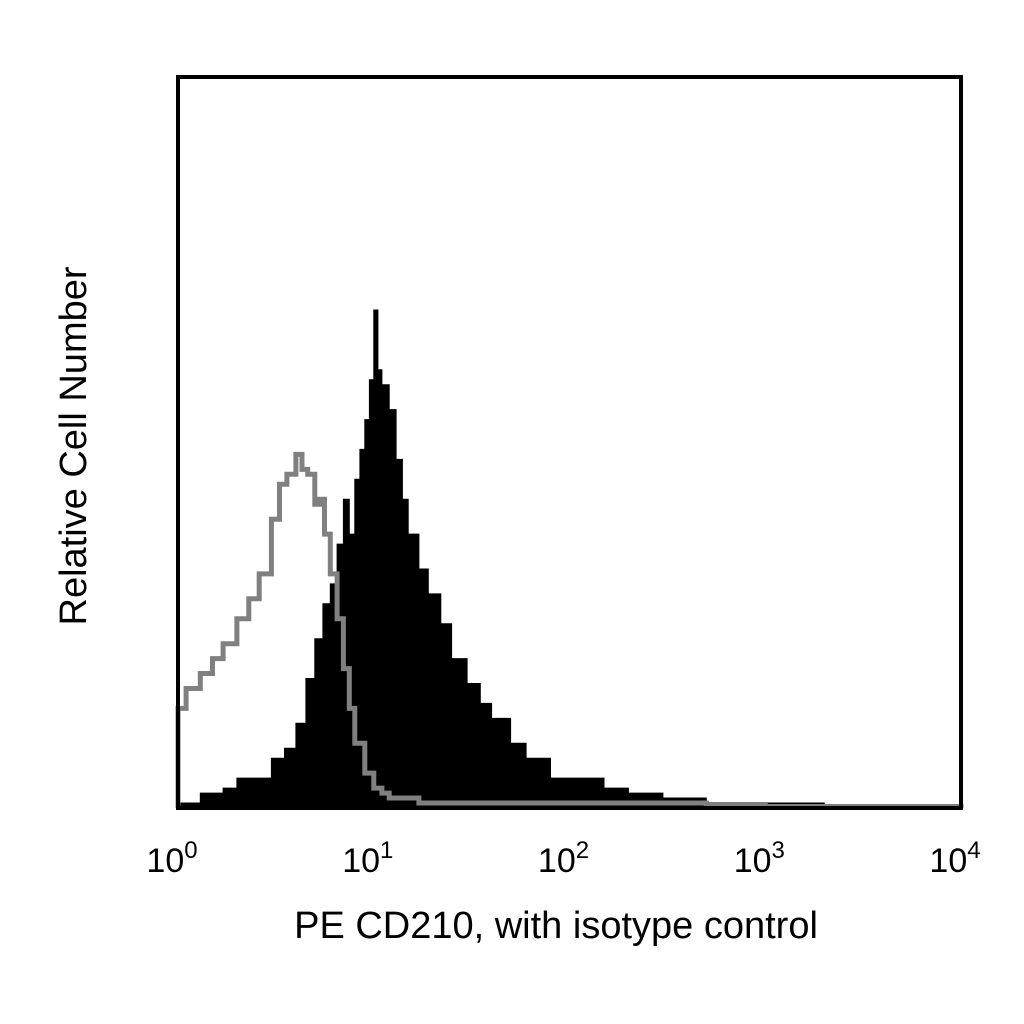  I want to click on x-tick-label: 10³, so click(759, 858).